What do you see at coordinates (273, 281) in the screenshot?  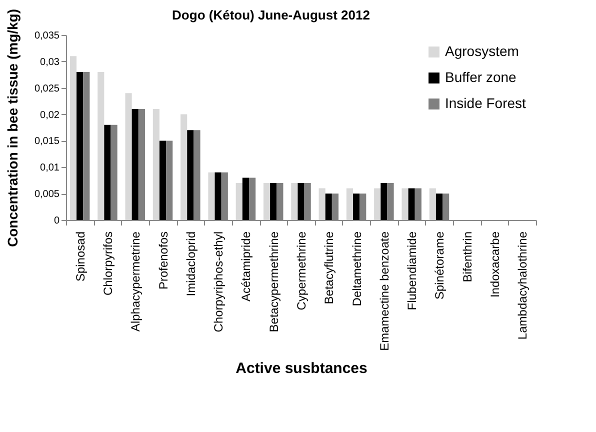 I see `x-tick-label: Betacypermethrine` at bounding box center [273, 281].